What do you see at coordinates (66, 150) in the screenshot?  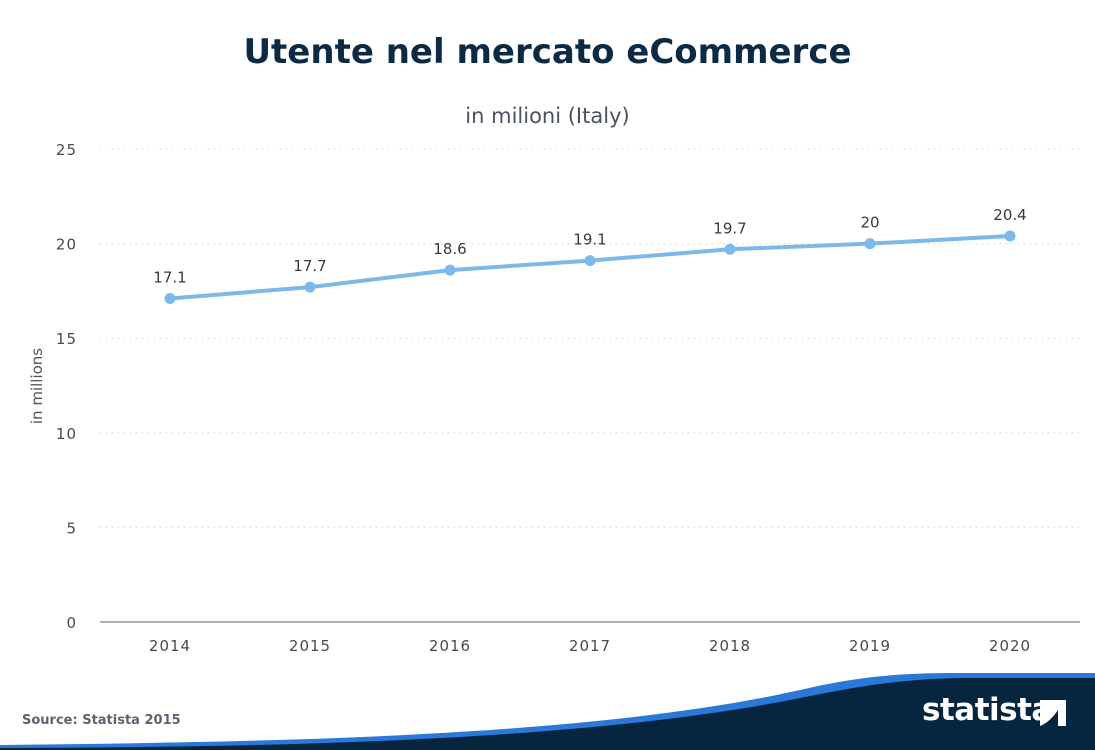 I see `y-tick-label: 25` at bounding box center [66, 150].